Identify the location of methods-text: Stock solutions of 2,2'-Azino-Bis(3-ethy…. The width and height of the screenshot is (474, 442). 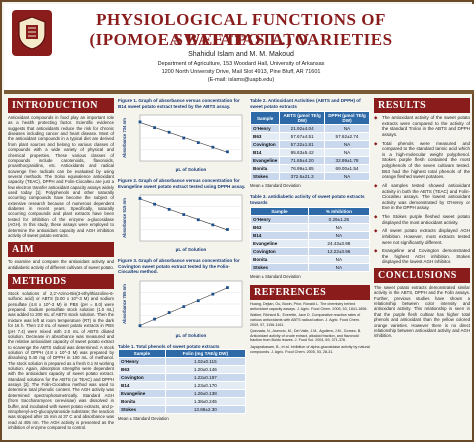
(61, 360).